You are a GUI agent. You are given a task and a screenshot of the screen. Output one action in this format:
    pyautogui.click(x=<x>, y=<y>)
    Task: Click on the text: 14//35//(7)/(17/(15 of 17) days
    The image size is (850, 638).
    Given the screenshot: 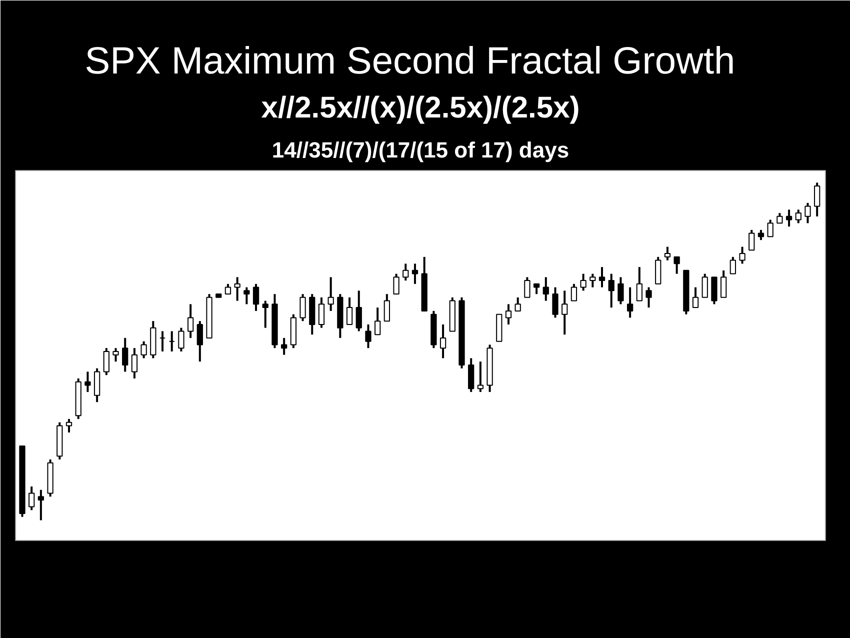 What is the action you would take?
    pyautogui.click(x=421, y=150)
    